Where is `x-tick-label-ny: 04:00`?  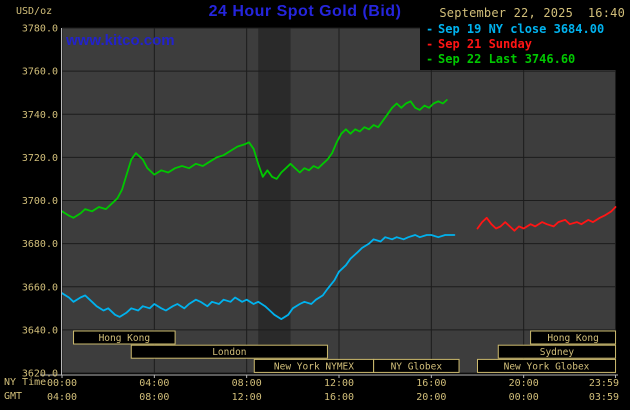
x-tick-label-ny: 04:00 is located at coordinates (154, 383).